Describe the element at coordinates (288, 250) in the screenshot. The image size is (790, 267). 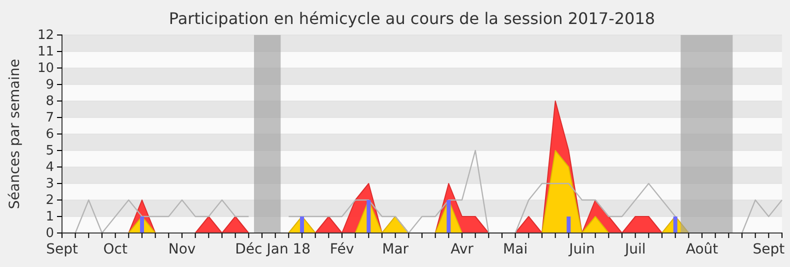
I see `x-tick-label: Jan 18` at that location.